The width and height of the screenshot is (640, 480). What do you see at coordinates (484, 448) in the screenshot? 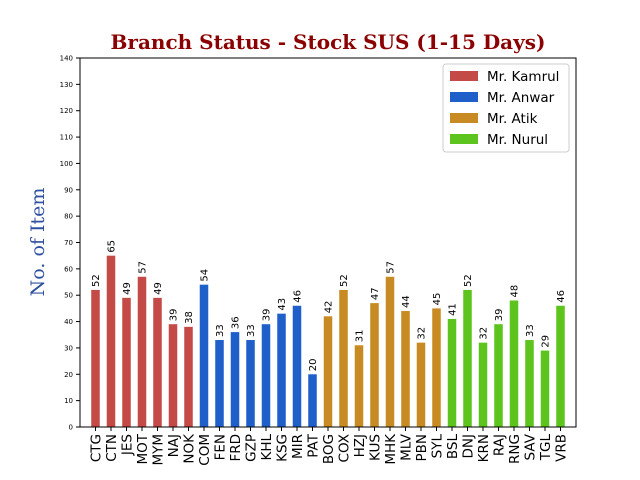
I see `x-tick-label: KRN` at bounding box center [484, 448].